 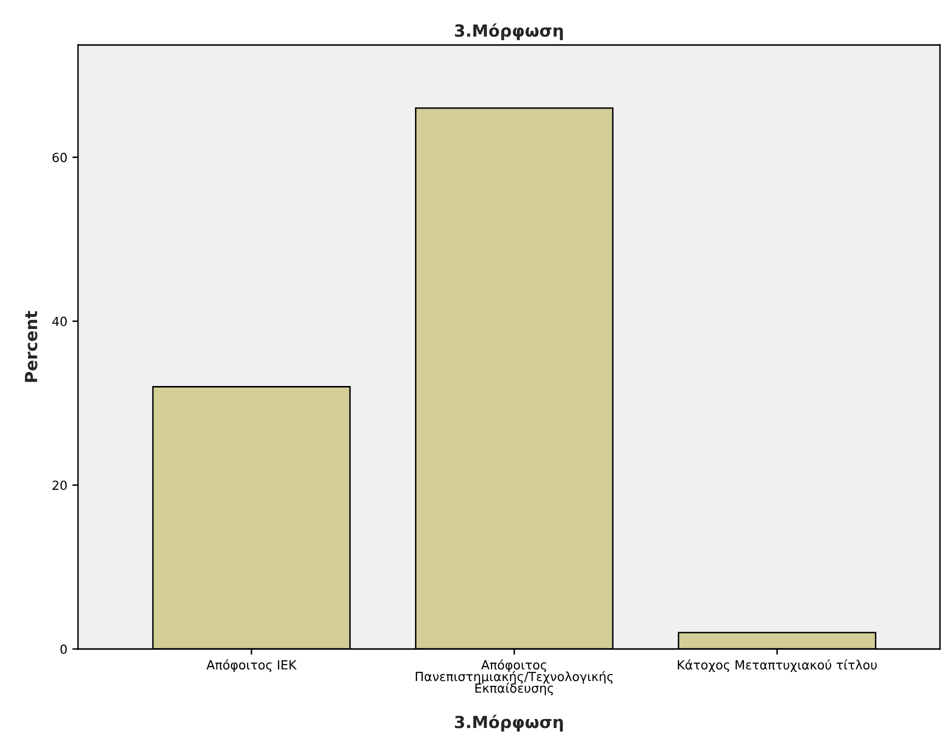 What do you see at coordinates (63, 649) in the screenshot?
I see `y-tick-label: 0` at bounding box center [63, 649].